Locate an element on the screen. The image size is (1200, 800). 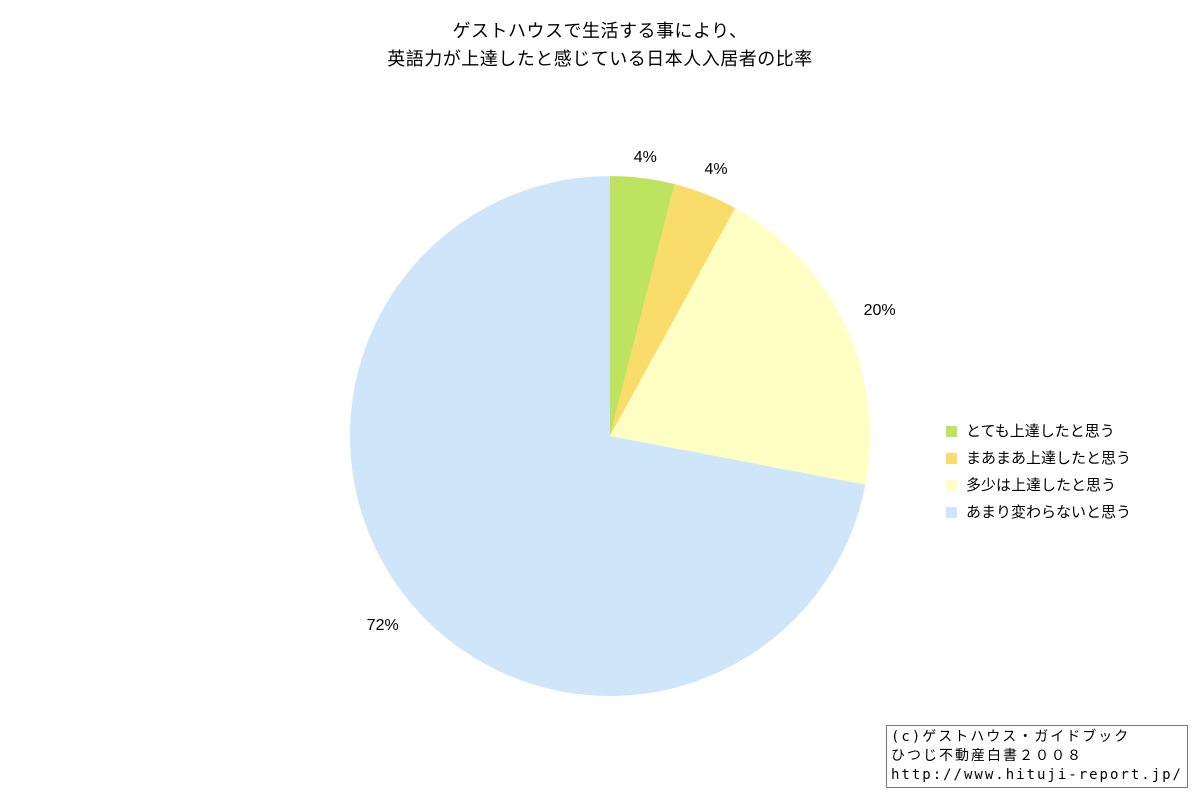
chart-title-line-2: 英語力が上達したと感じている日本人入居者の比率 is located at coordinates (600, 59).